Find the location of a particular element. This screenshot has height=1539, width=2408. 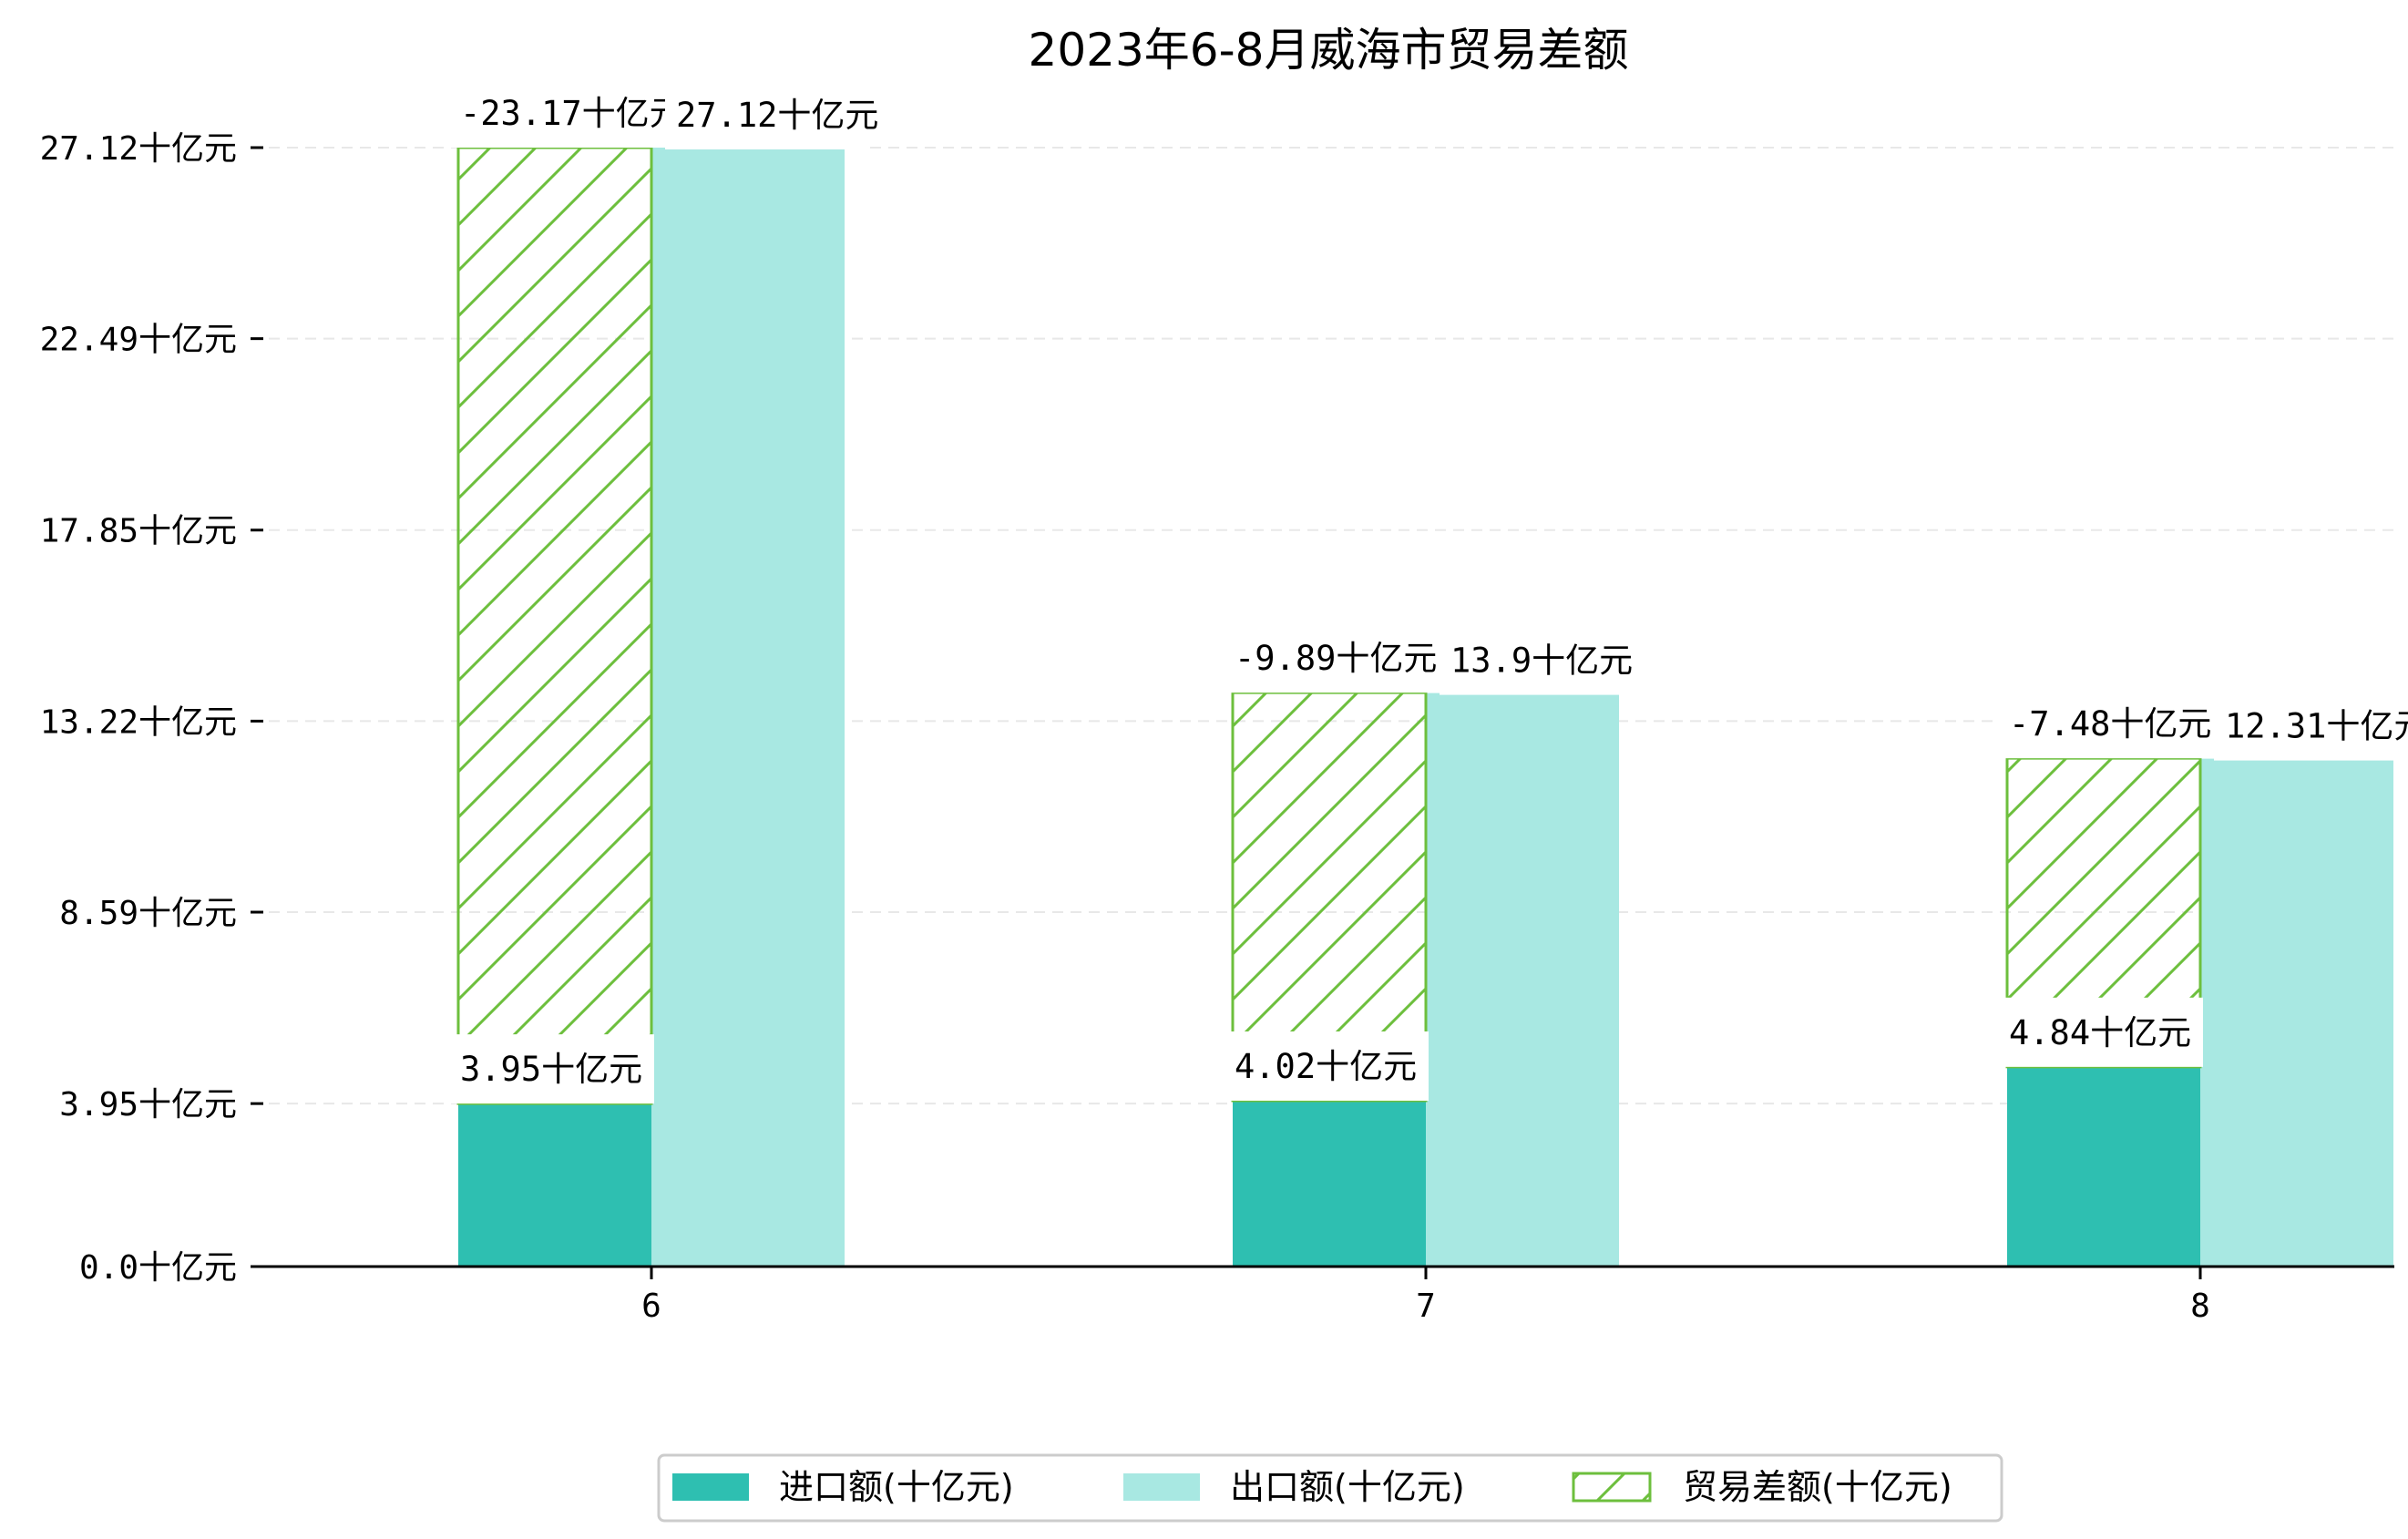

data-label-export: 12.31十亿元 is located at coordinates (2316, 726).